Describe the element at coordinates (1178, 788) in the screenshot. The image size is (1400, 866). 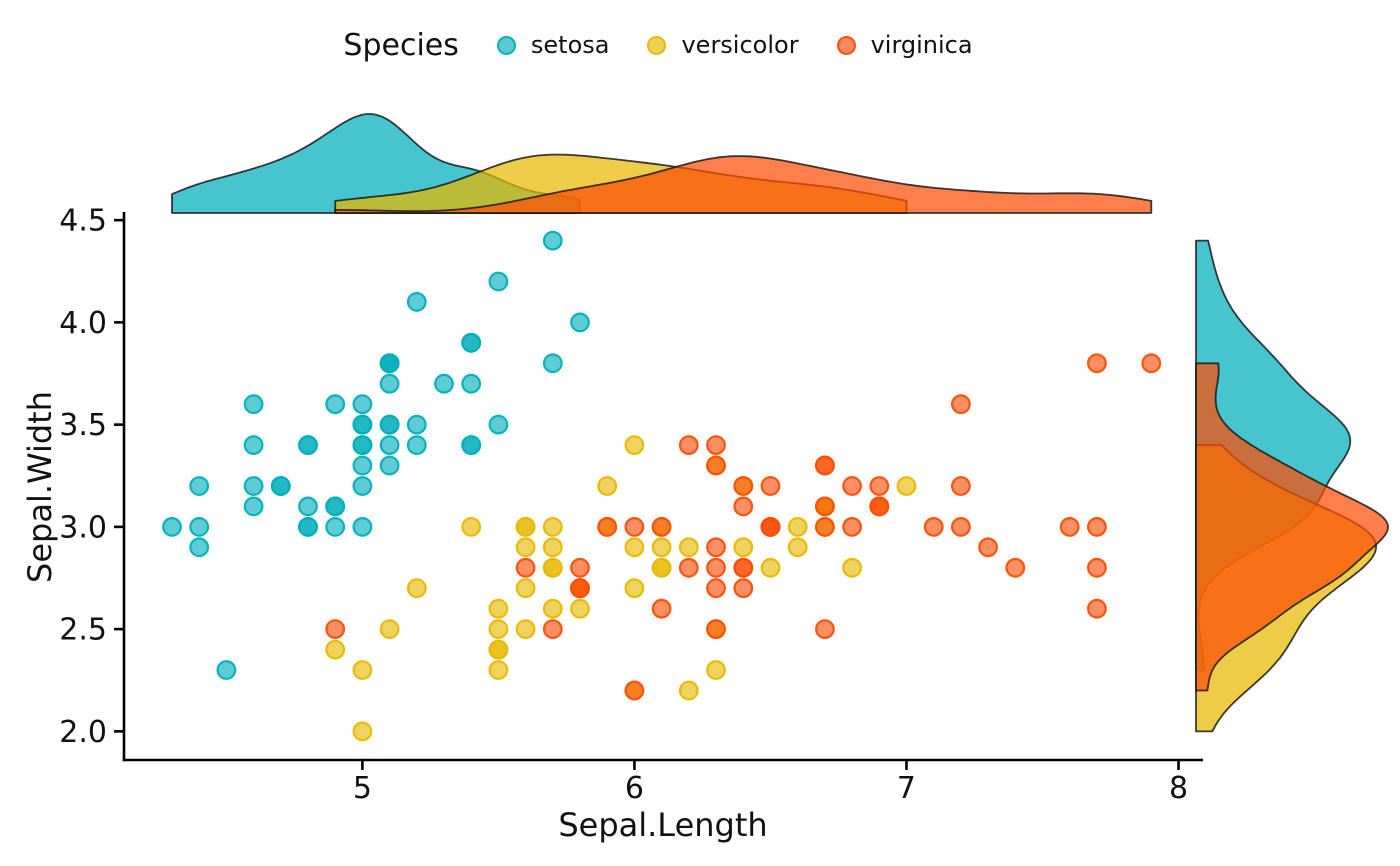
I see `x-tick-label: 8` at that location.